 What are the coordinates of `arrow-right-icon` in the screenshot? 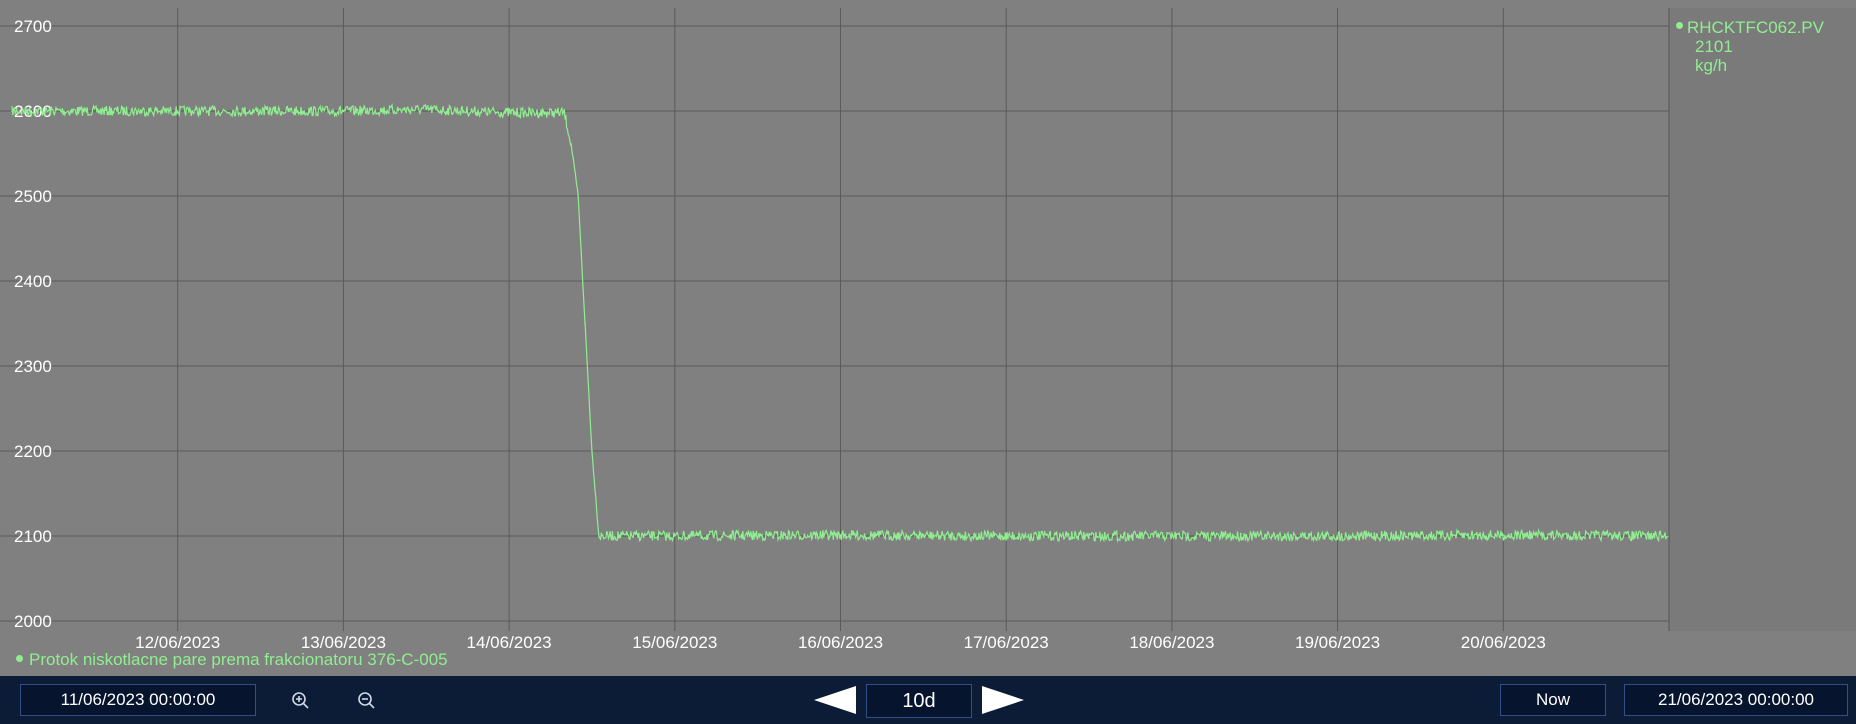 It's located at (1003, 700).